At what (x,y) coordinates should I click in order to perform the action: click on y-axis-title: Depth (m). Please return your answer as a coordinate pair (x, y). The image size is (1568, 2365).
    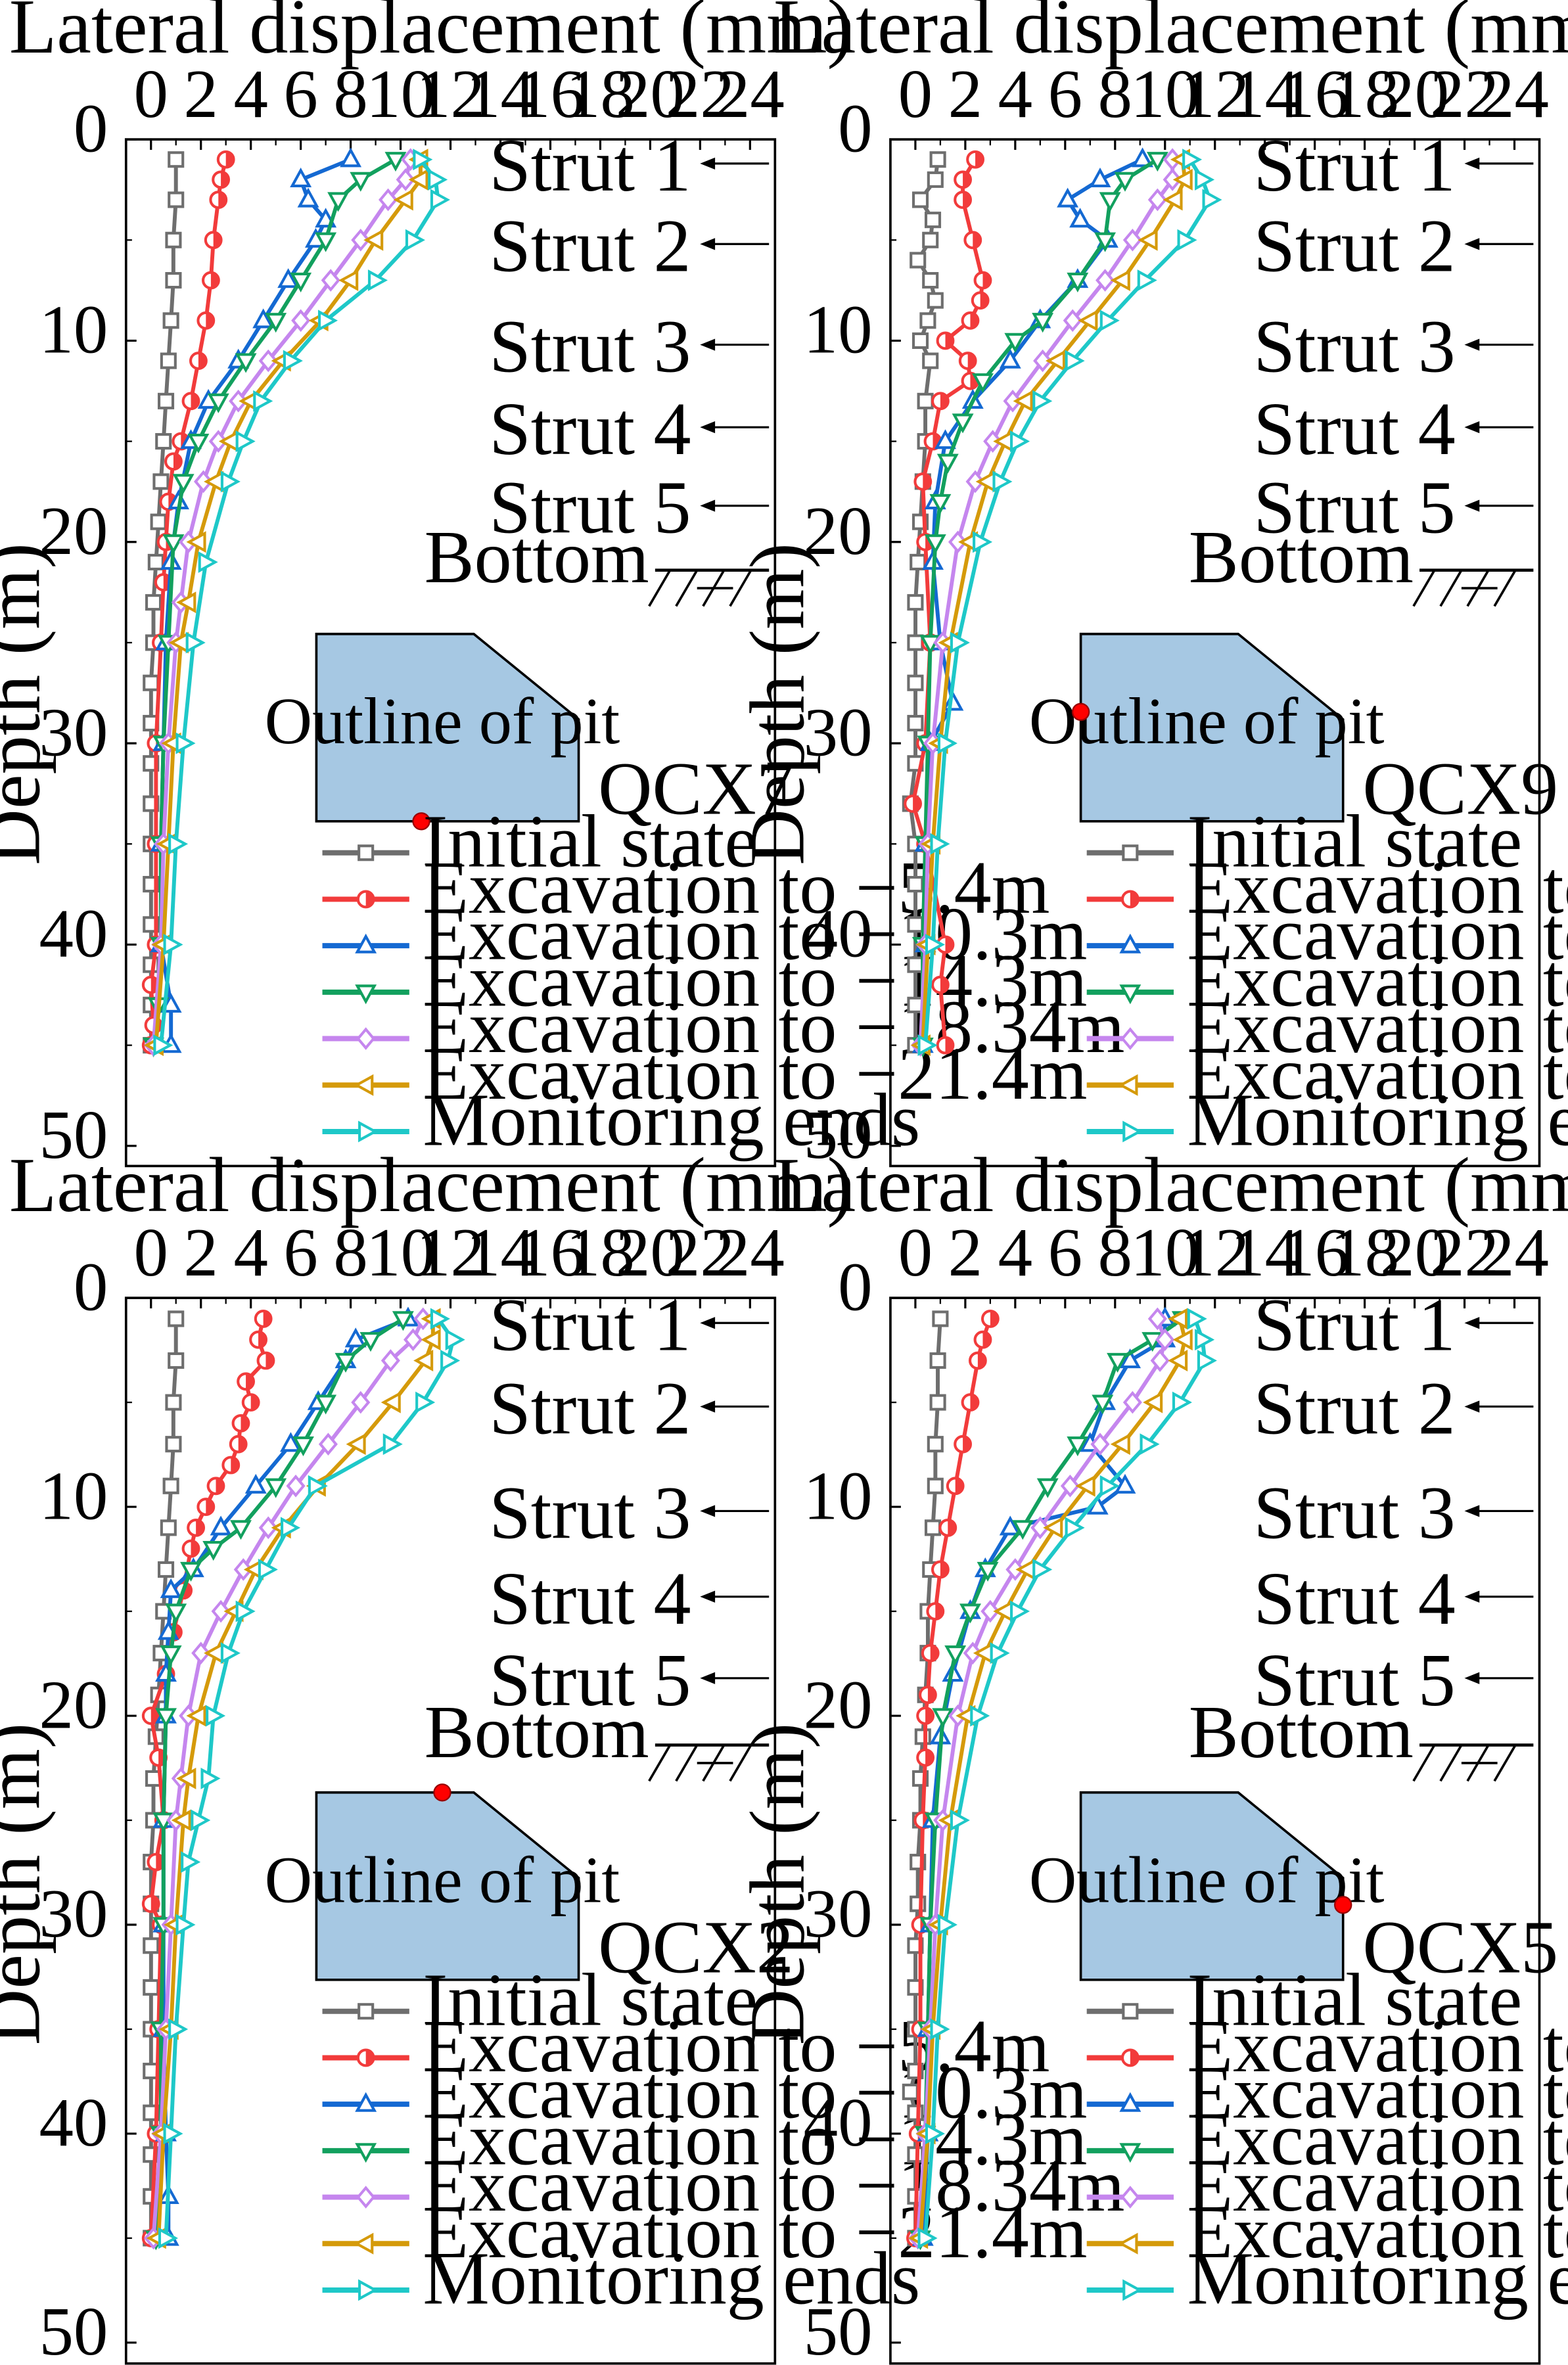
    Looking at the image, I should click on (28, 1884).